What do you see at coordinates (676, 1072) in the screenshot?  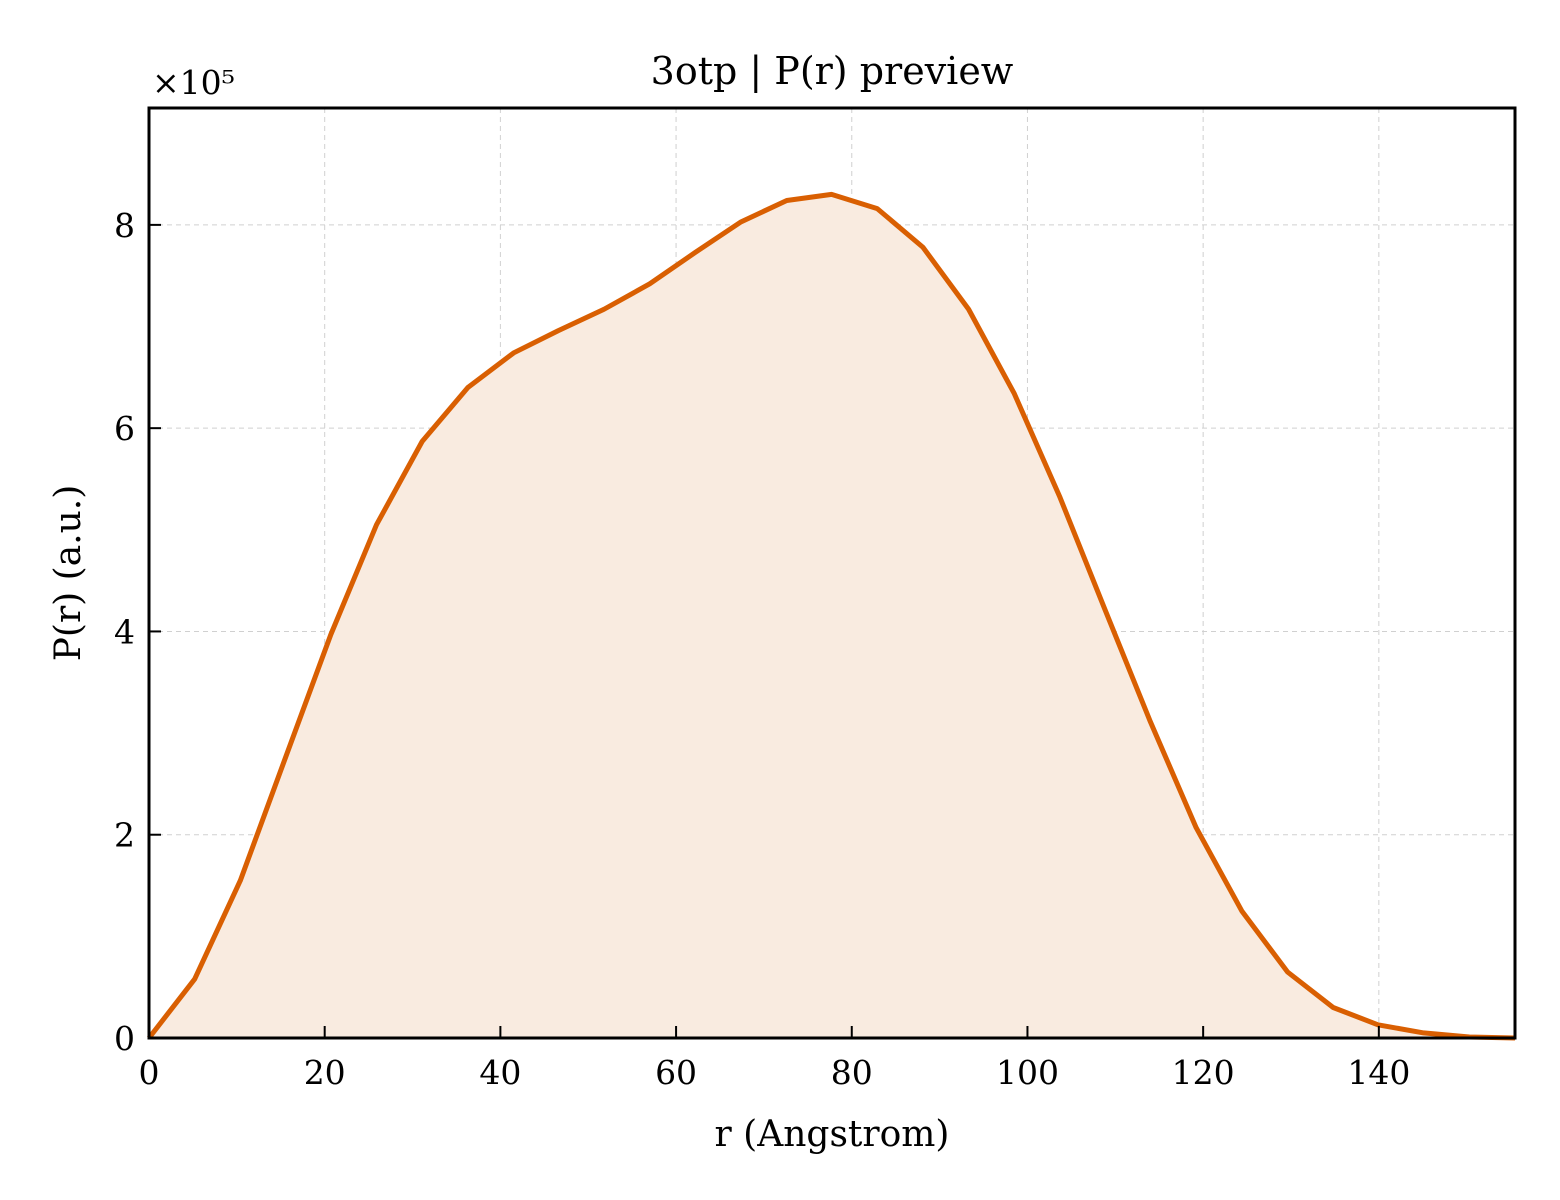 I see `x-tick-label: 60` at bounding box center [676, 1072].